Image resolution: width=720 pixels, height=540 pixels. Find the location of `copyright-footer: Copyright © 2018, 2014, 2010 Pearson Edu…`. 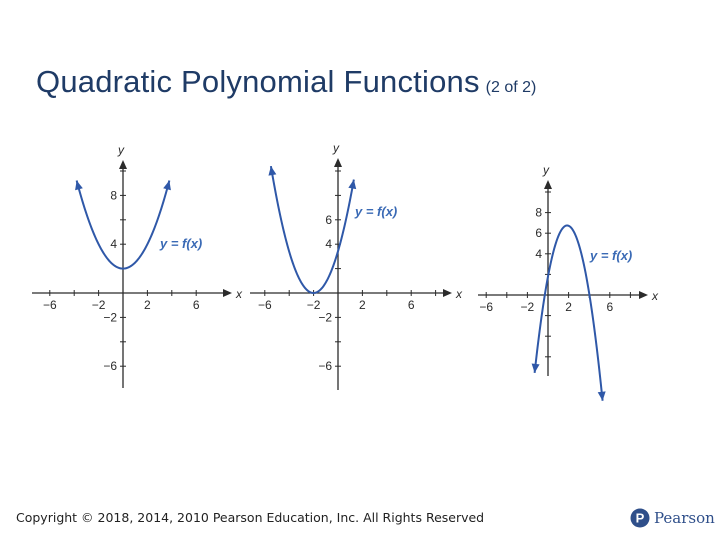

copyright-footer: Copyright © 2018, 2014, 2010 Pearson Edu… is located at coordinates (250, 517).